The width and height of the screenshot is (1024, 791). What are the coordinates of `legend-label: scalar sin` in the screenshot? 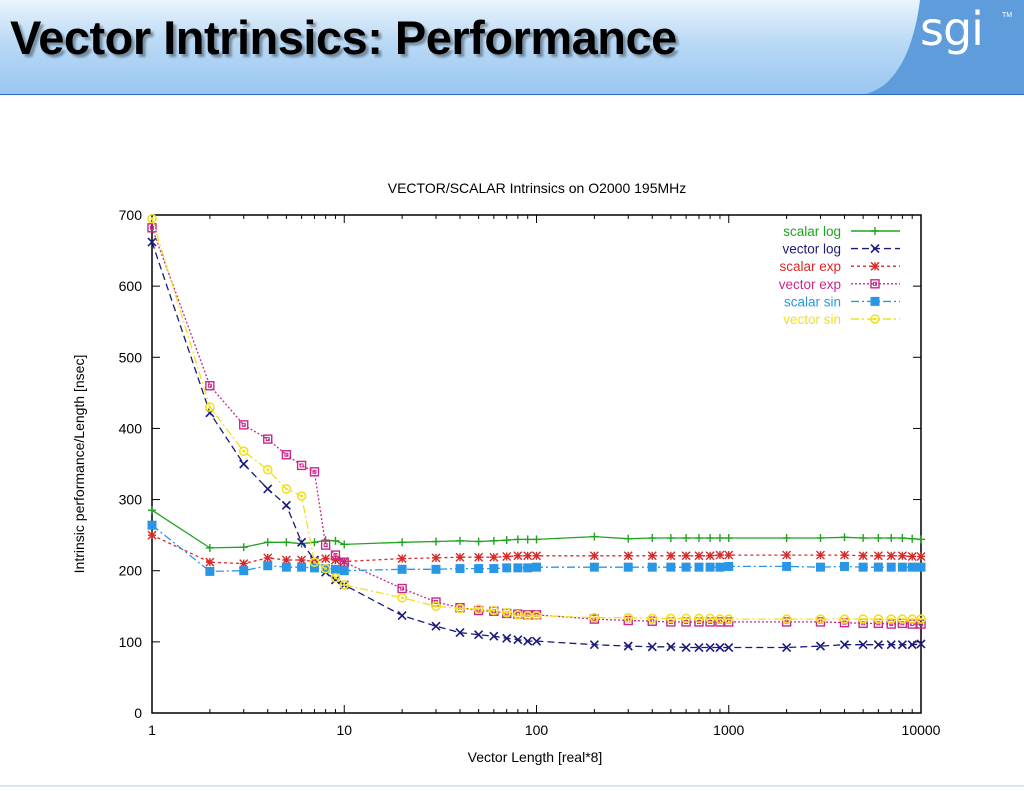 It's located at (812, 301).